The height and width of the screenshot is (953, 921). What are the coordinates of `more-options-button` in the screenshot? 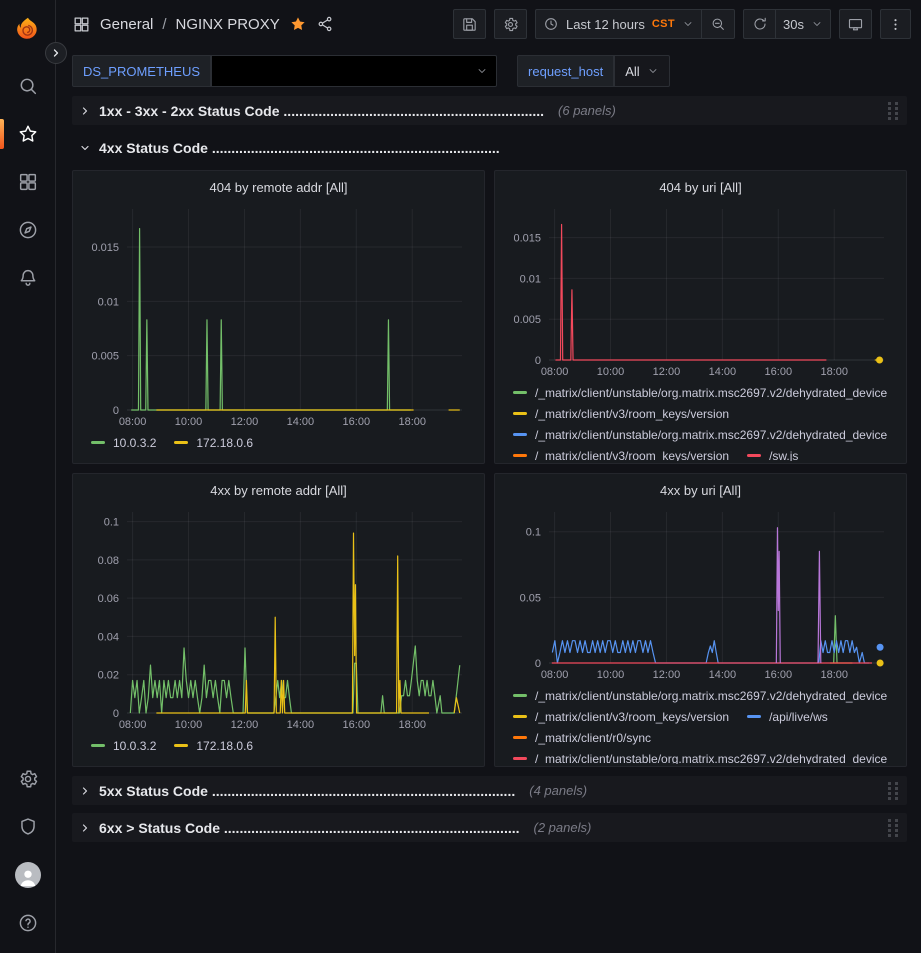 It's located at (895, 24).